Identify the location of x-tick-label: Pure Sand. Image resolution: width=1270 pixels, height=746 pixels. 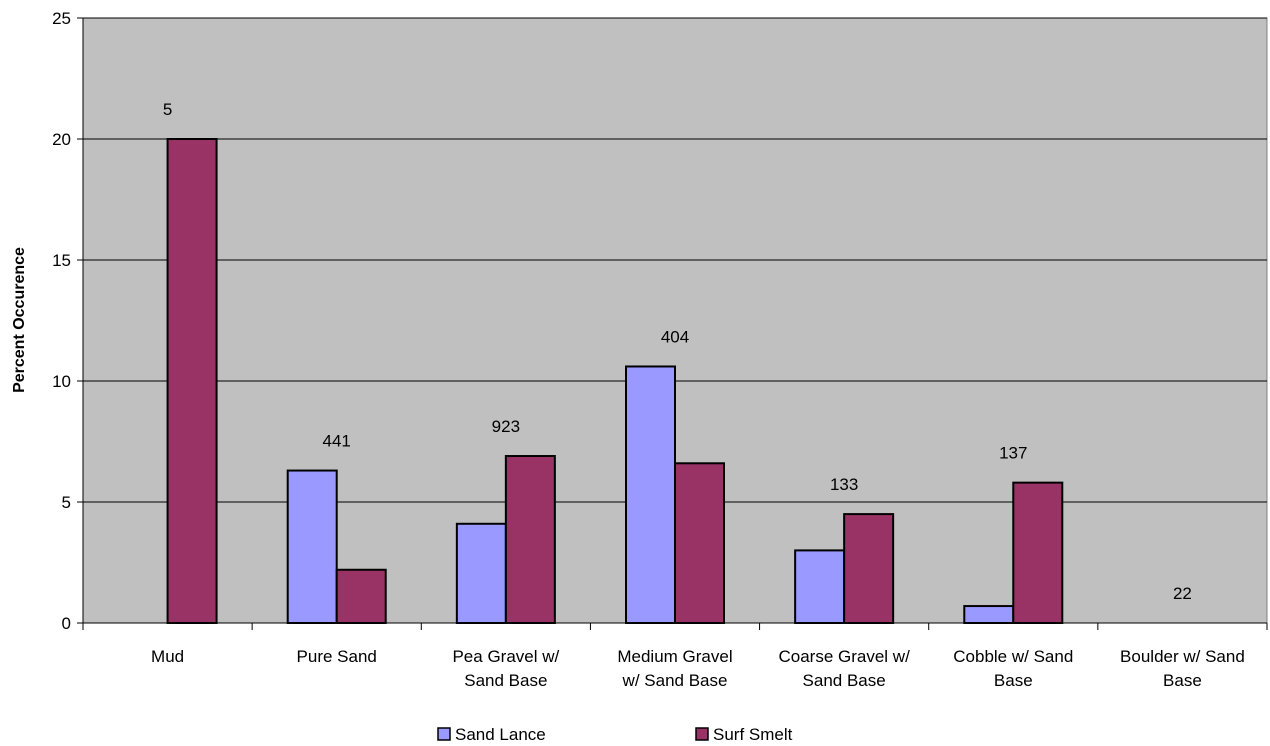
(337, 656).